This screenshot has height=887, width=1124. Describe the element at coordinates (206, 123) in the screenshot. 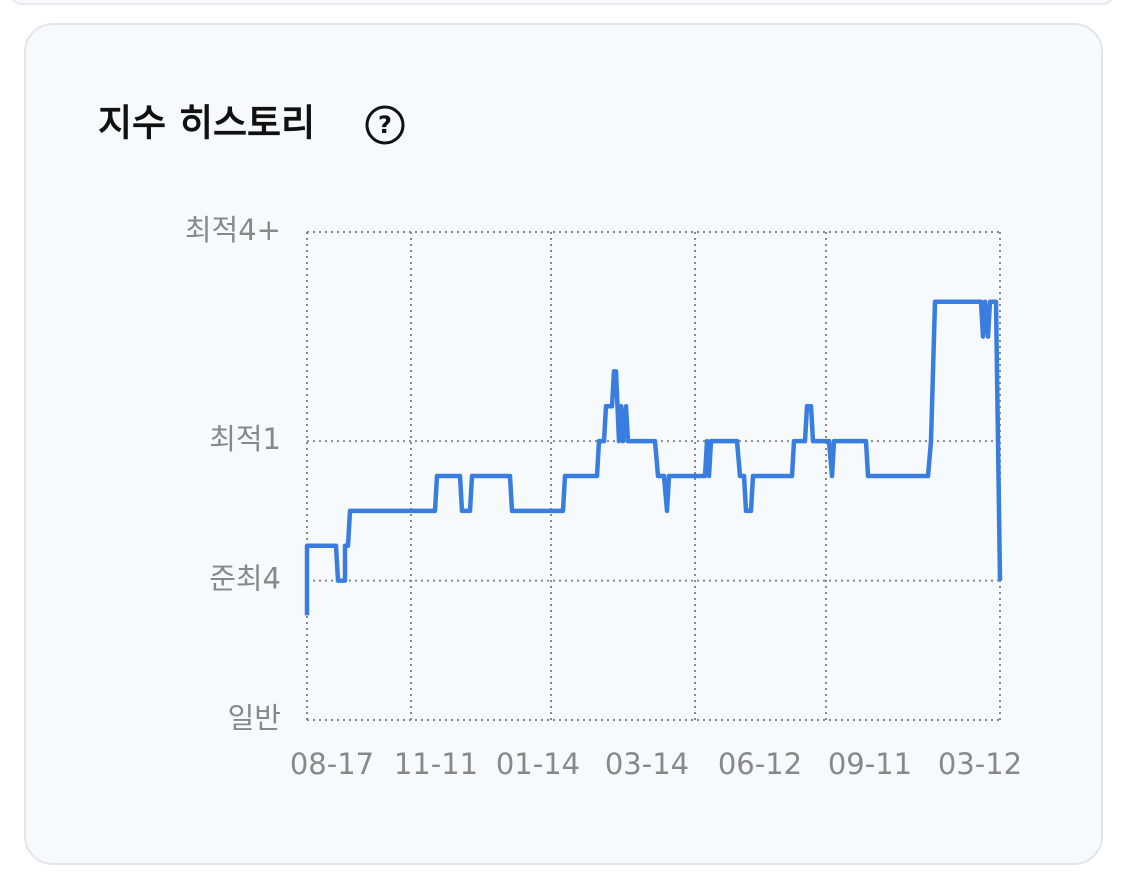

I see `chart-title: 지수 히스토리` at that location.